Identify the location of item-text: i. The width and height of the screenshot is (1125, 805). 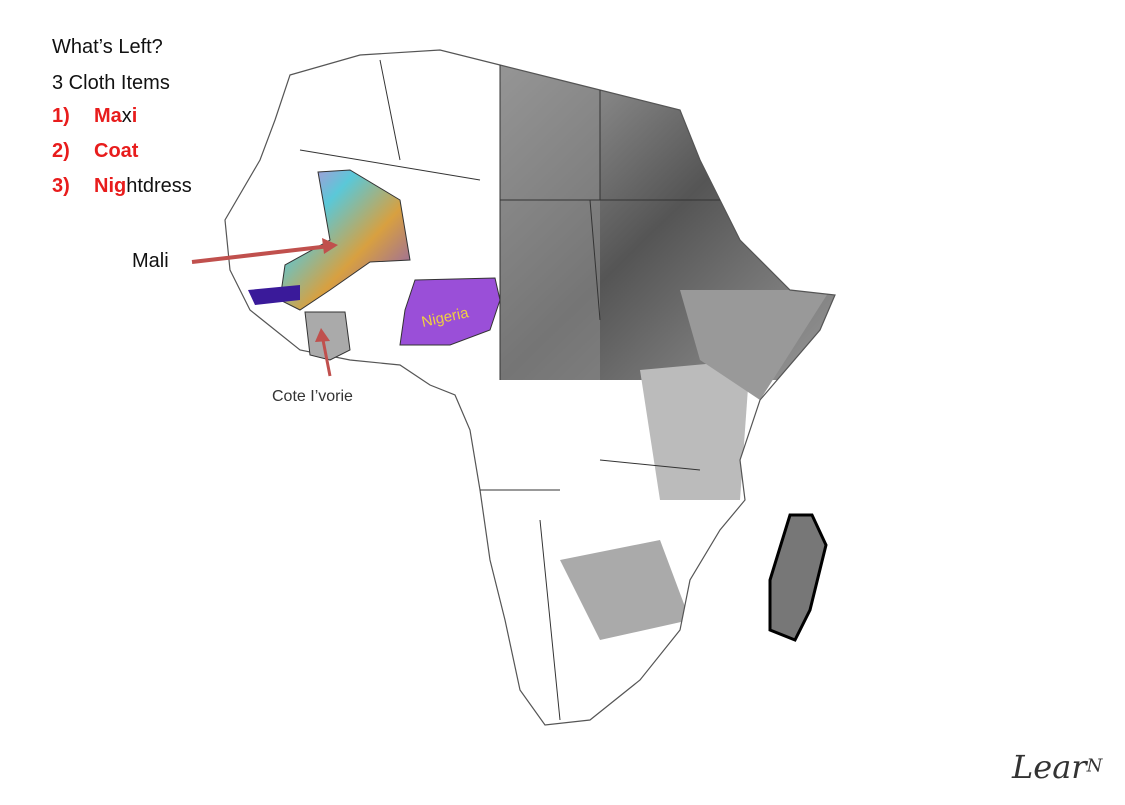
(134, 116).